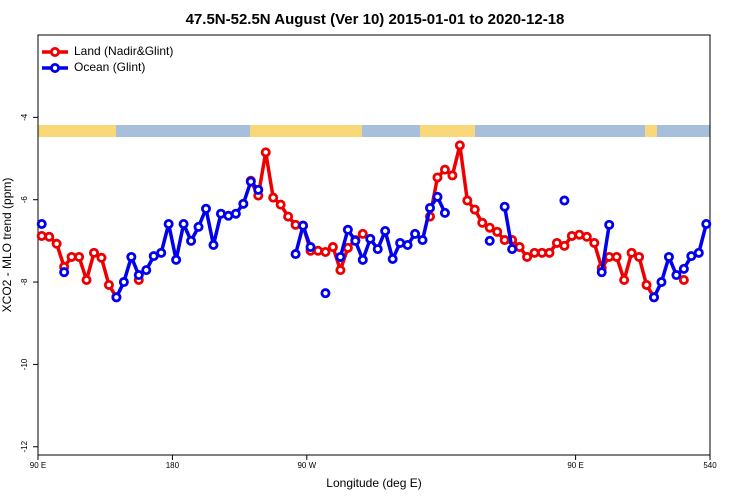  What do you see at coordinates (123, 51) in the screenshot?
I see `legend-label: Land (Nadir&Glint)` at bounding box center [123, 51].